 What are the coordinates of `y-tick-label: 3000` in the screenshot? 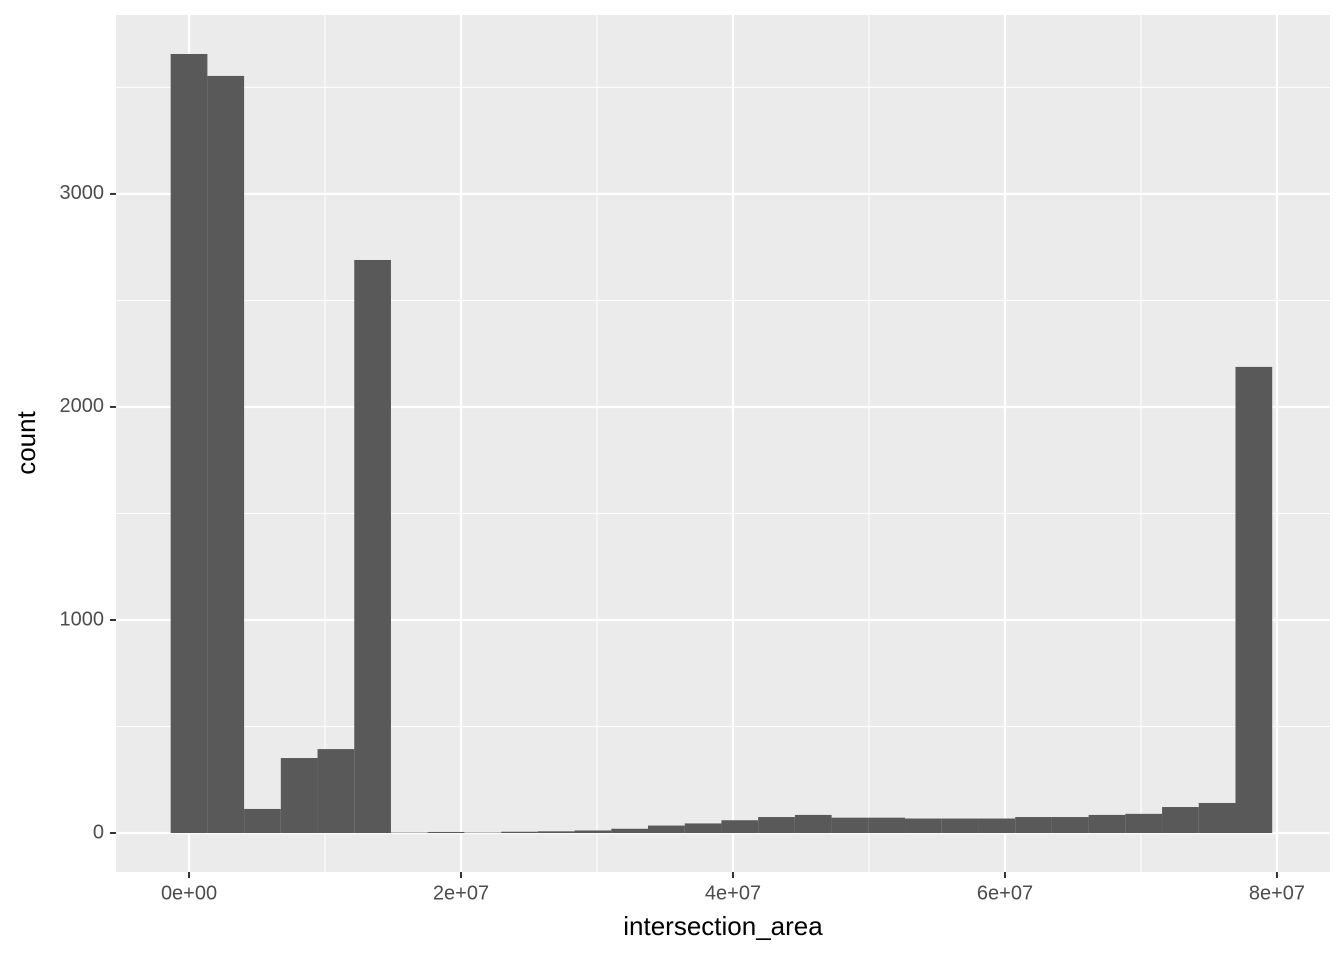 It's located at (82, 193).